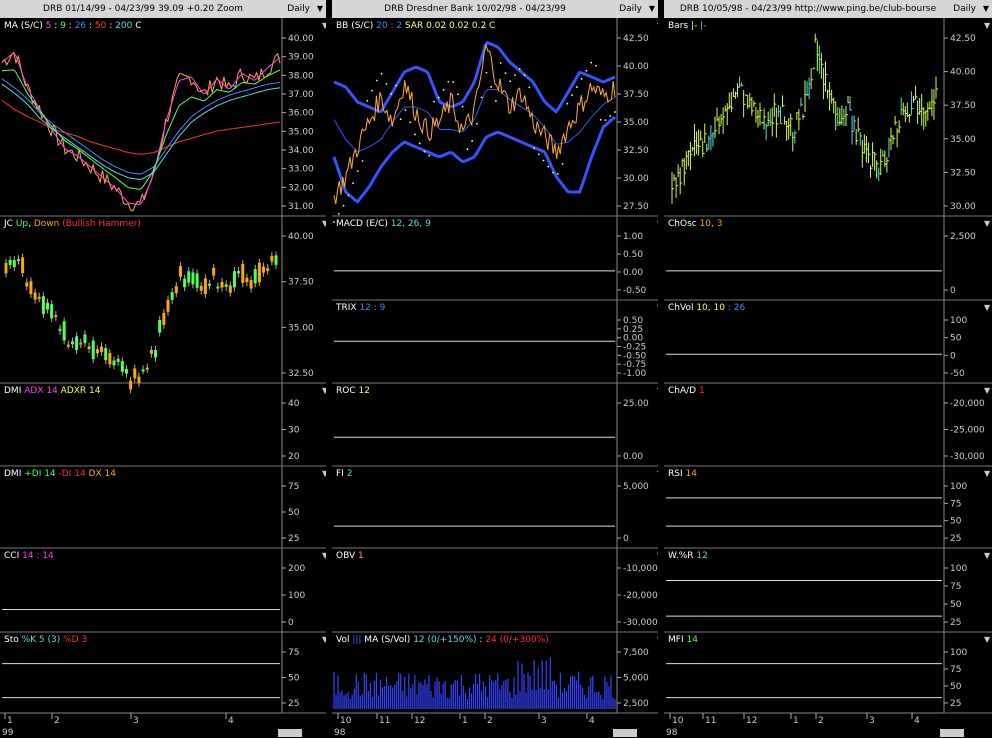 Image resolution: width=992 pixels, height=738 pixels. I want to click on x-tick-label: 1, so click(796, 721).